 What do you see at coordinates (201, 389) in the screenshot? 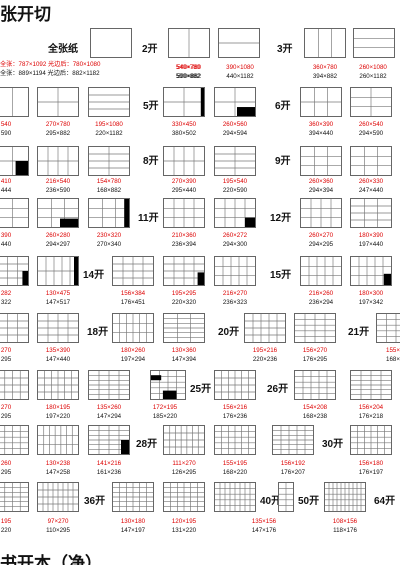
I see `format-label-k25: 25开` at bounding box center [201, 389].